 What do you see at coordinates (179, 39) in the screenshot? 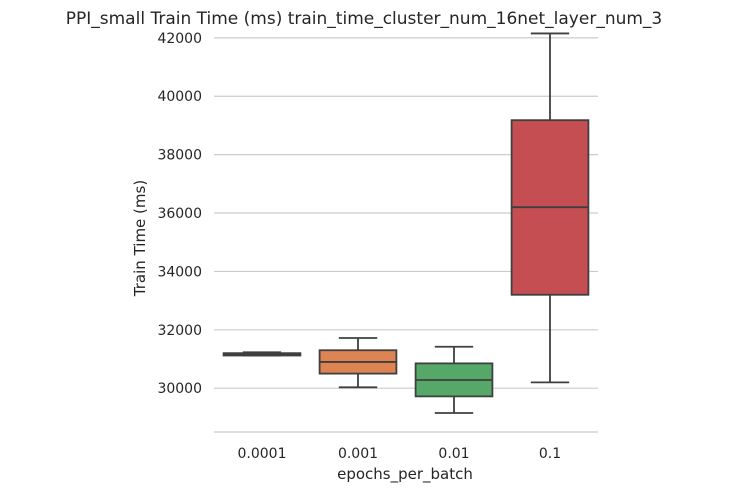
I see `y-tick-label: 42000` at bounding box center [179, 39].